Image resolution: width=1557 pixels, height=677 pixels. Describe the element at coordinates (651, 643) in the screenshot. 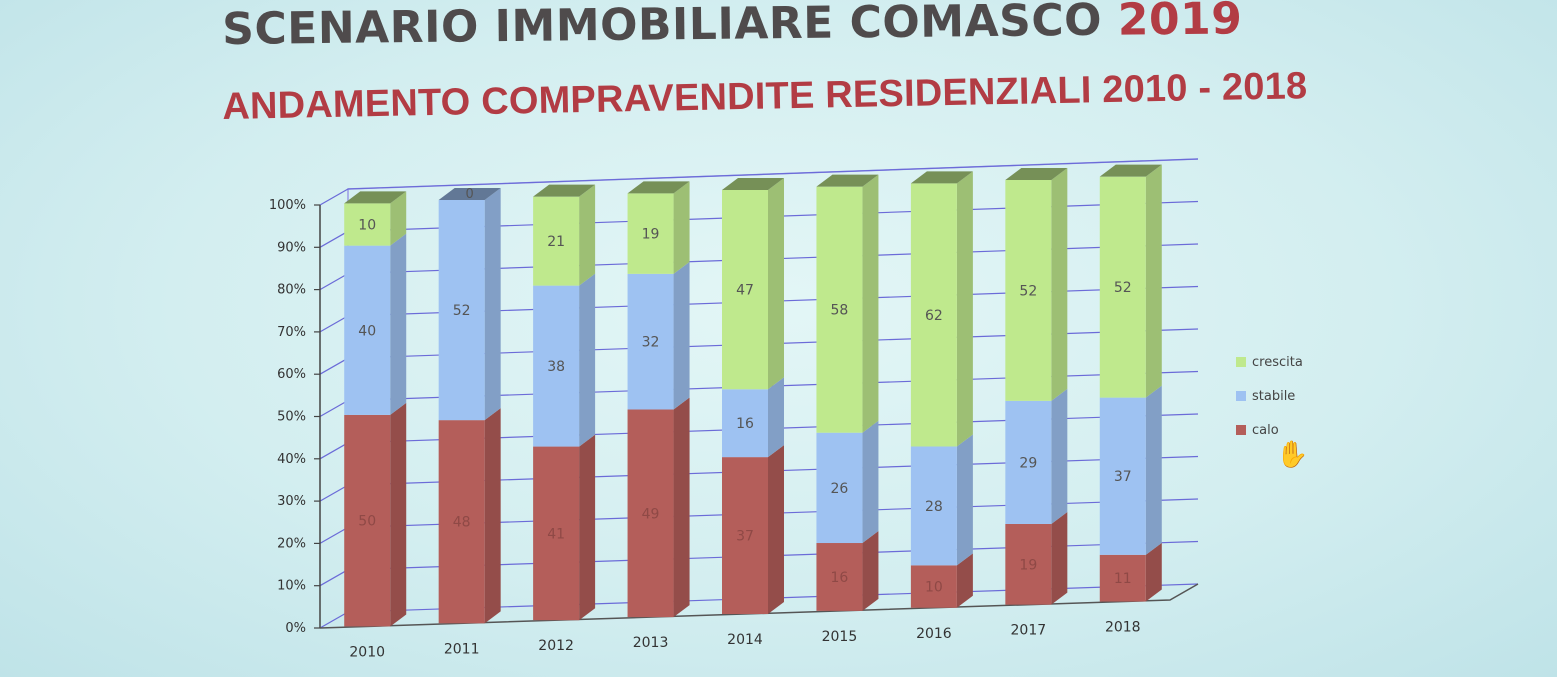

I see `x-tick-label: 2013` at that location.